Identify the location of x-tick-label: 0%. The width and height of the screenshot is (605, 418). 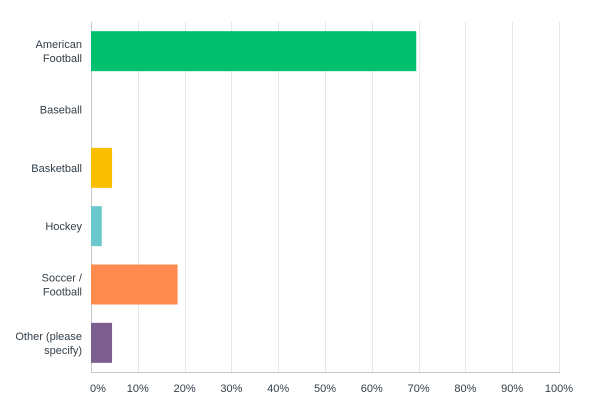
(98, 389).